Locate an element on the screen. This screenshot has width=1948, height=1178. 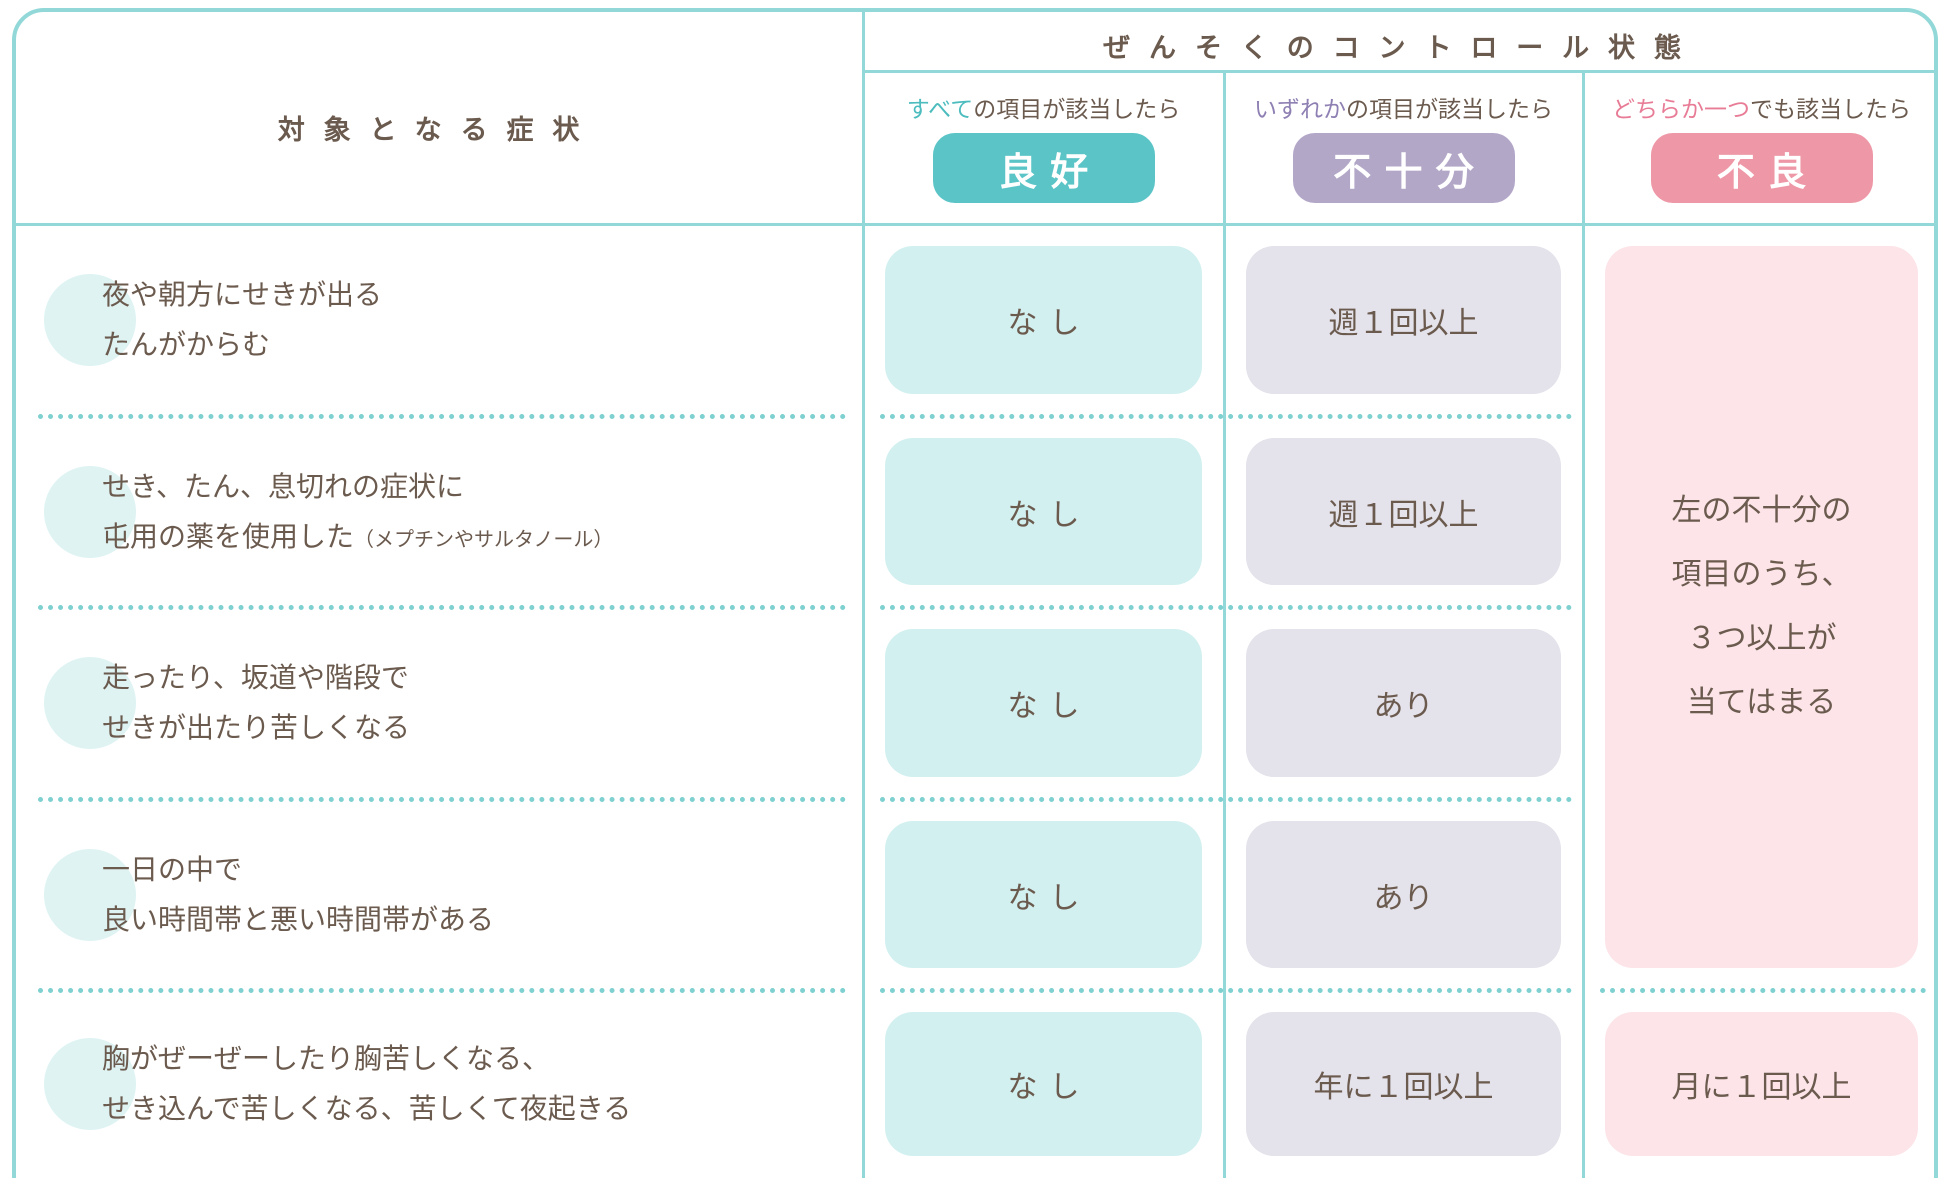
insufficient-cell: 年に１回以上 is located at coordinates (1403, 1084).